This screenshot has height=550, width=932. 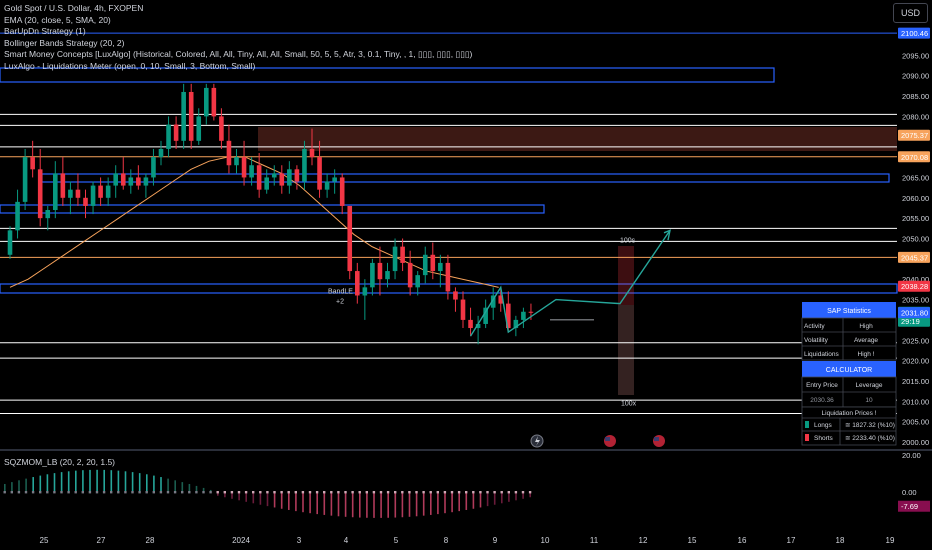 What do you see at coordinates (656, 439) in the screenshot?
I see `flag-canton` at bounding box center [656, 439].